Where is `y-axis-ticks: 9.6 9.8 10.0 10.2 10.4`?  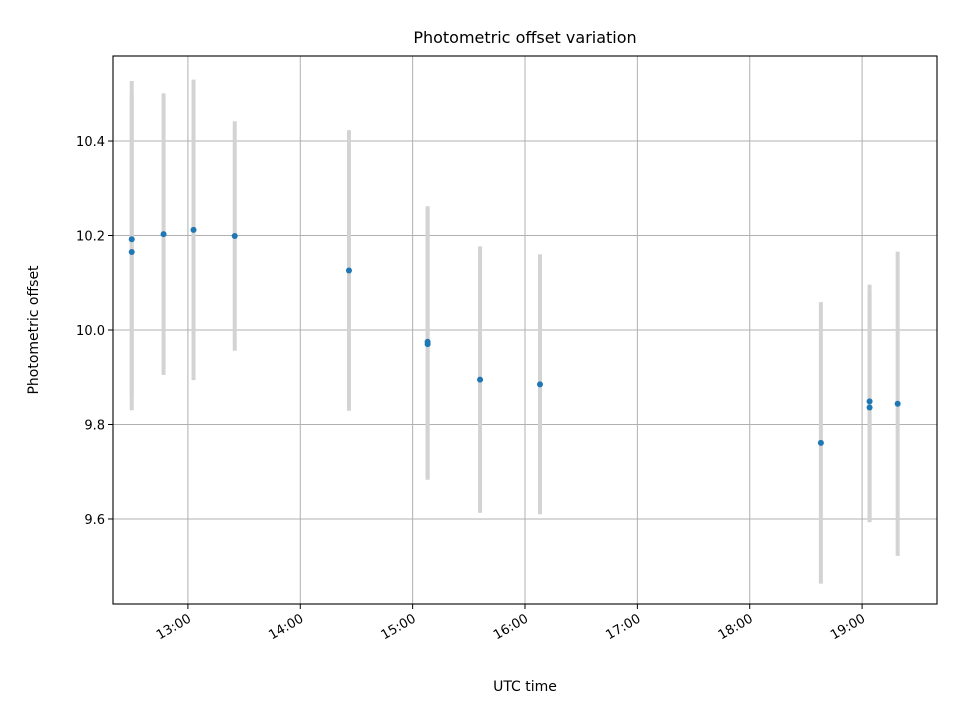
y-axis-ticks: 9.6 9.8 10.0 10.2 10.4 is located at coordinates (94, 331).